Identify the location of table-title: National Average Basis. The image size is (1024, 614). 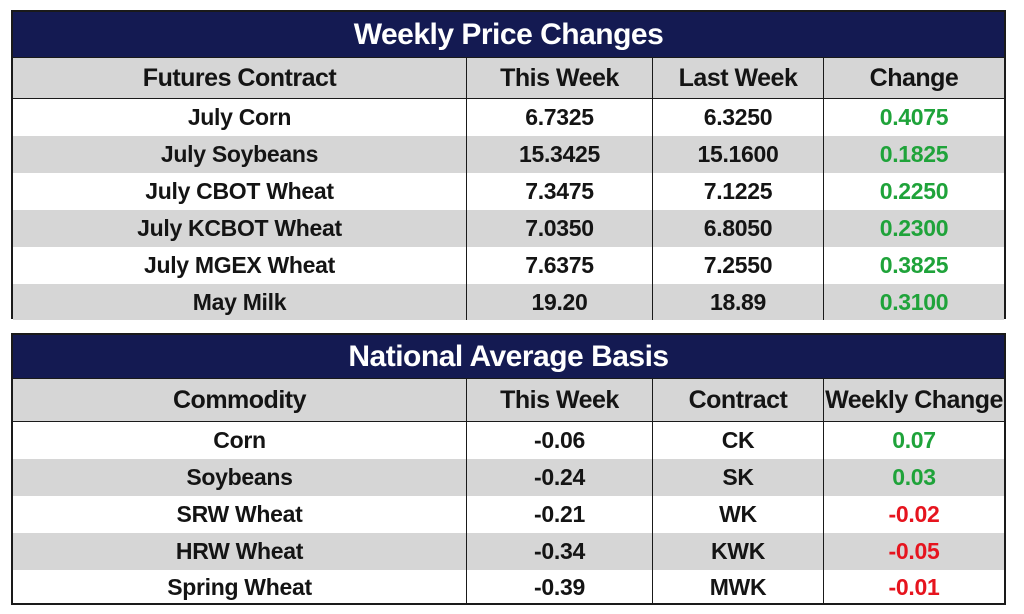
(508, 357).